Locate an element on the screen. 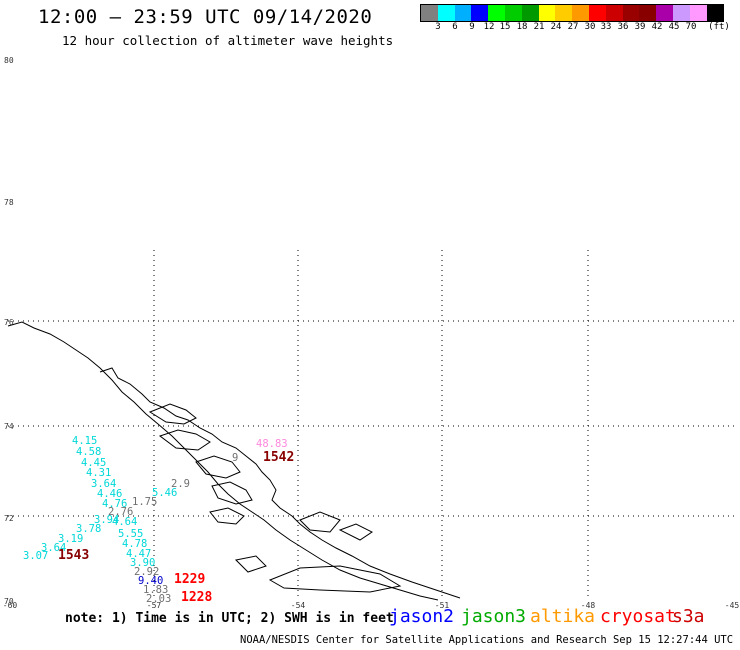 The height and width of the screenshot is (650, 740). wave-height-label: 9 is located at coordinates (235, 458).